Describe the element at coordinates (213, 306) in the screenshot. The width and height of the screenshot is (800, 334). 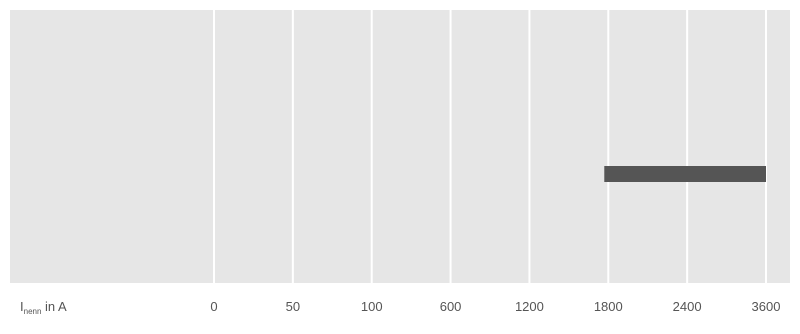
I see `x-tick-label-0: 0` at that location.